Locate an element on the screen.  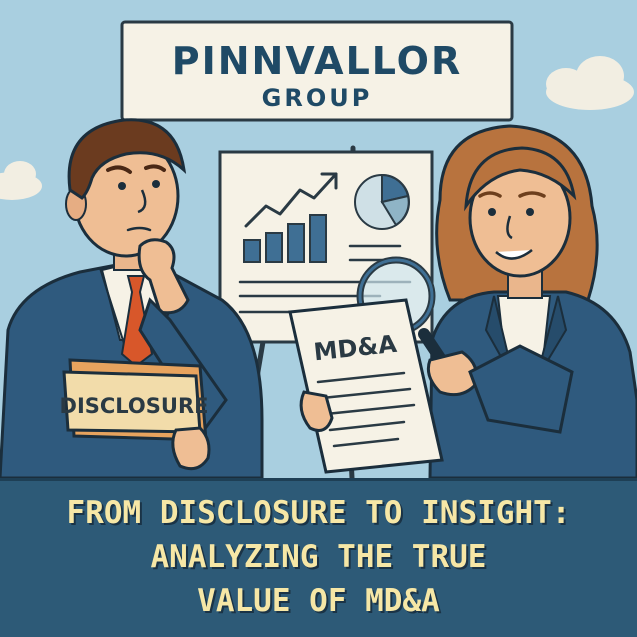
headline-line-1: FROM DISCLOSURE TO INSIGHT: is located at coordinates (318, 513).